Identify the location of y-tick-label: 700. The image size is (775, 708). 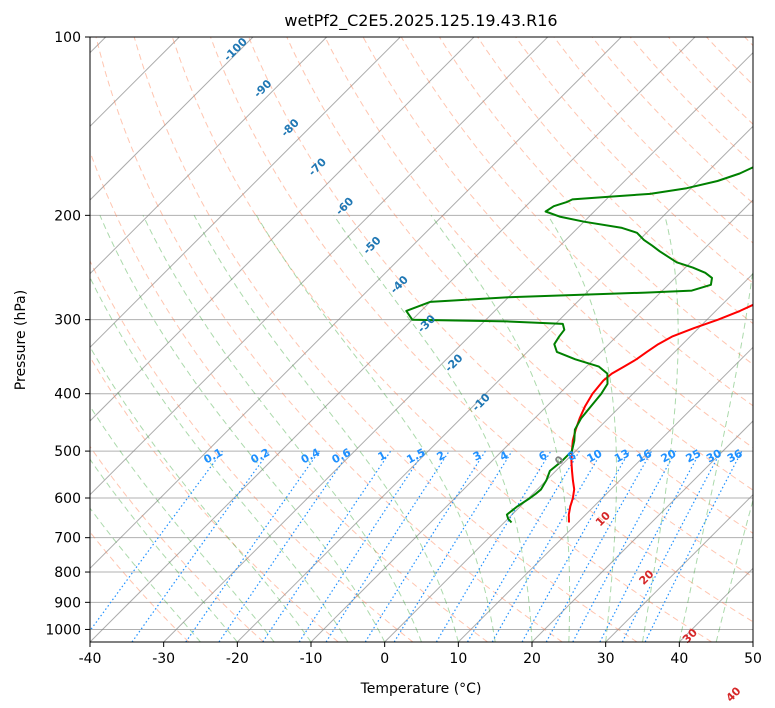
(67, 539).